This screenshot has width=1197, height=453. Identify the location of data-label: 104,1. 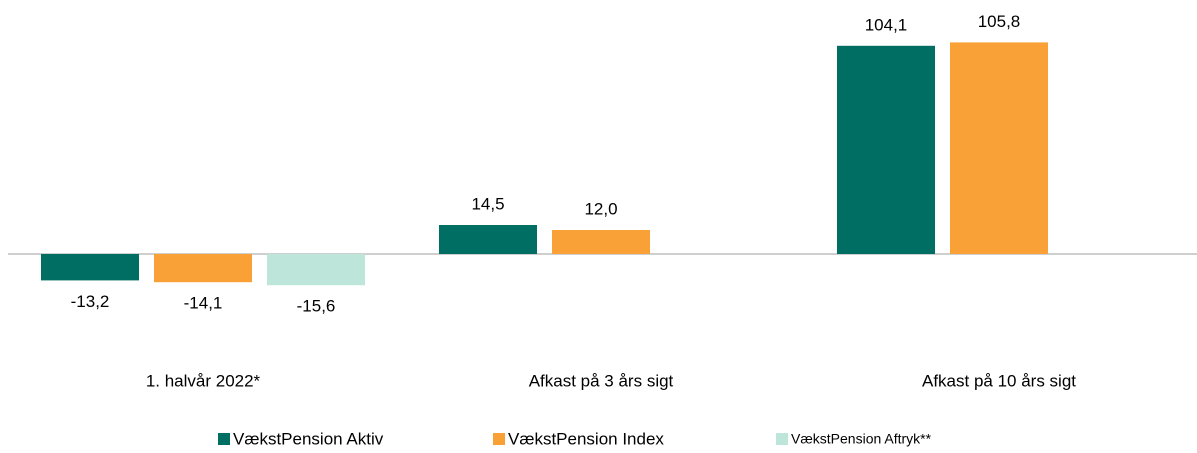
(886, 24).